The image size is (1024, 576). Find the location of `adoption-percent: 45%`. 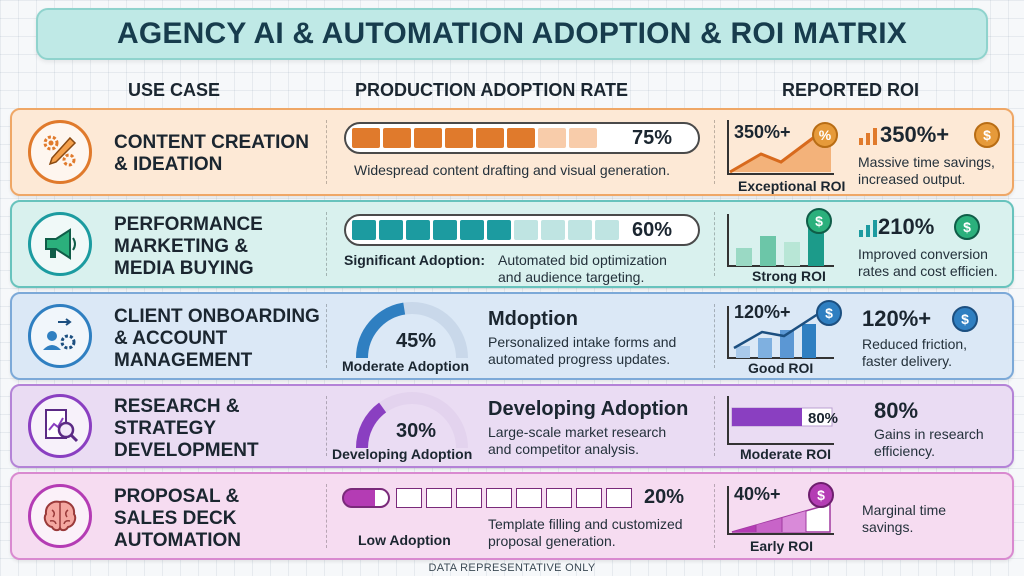

adoption-percent: 45% is located at coordinates (416, 341).